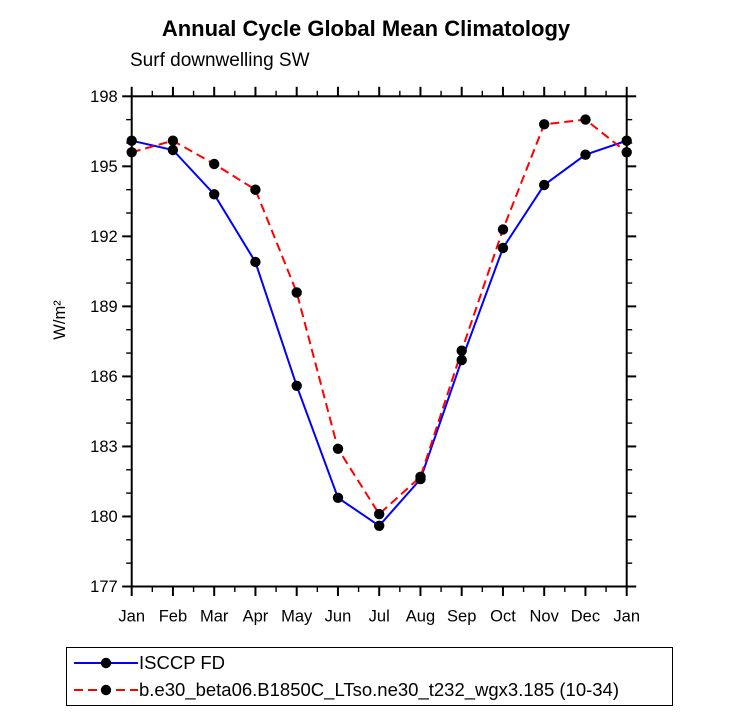 The width and height of the screenshot is (732, 719). I want to click on y-tick-label: 186, so click(104, 377).